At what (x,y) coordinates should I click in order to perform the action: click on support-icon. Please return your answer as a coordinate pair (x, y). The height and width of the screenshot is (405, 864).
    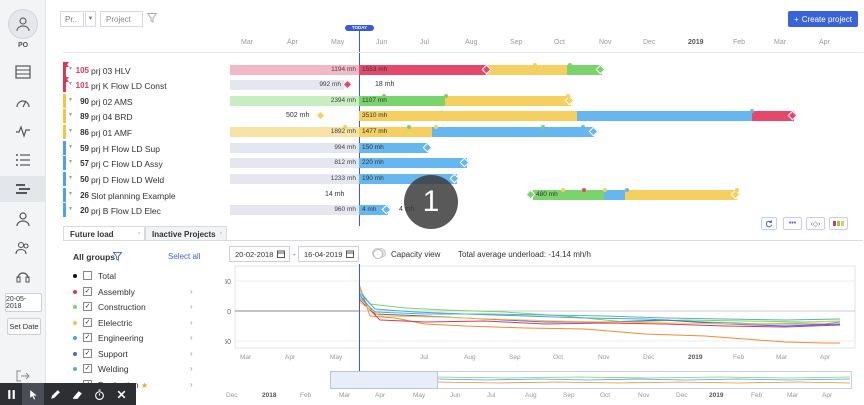
    Looking at the image, I should click on (23, 276).